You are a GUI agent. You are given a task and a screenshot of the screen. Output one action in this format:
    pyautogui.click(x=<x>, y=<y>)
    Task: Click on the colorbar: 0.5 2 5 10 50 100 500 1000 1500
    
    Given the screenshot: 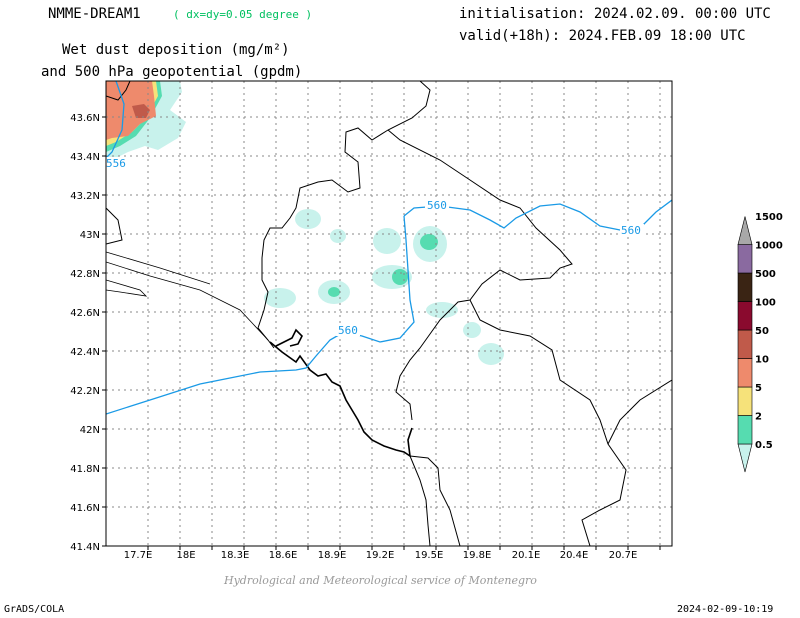 What is the action you would take?
    pyautogui.click(x=760, y=342)
    